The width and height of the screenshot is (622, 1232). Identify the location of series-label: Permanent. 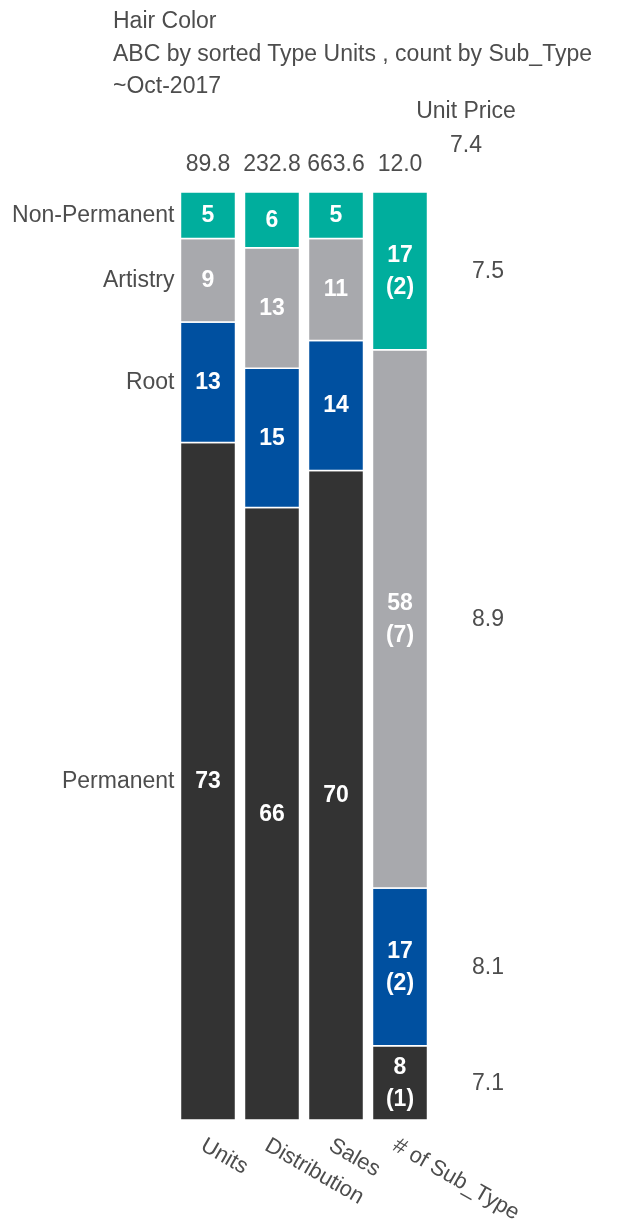
(118, 780).